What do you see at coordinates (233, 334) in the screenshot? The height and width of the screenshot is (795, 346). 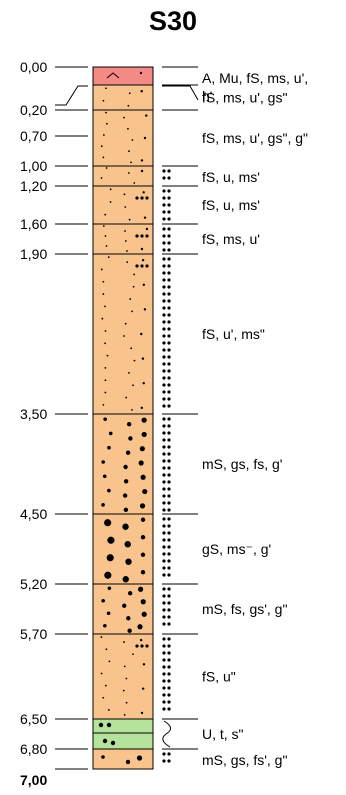 I see `layer-description: fS, u', ms"` at bounding box center [233, 334].